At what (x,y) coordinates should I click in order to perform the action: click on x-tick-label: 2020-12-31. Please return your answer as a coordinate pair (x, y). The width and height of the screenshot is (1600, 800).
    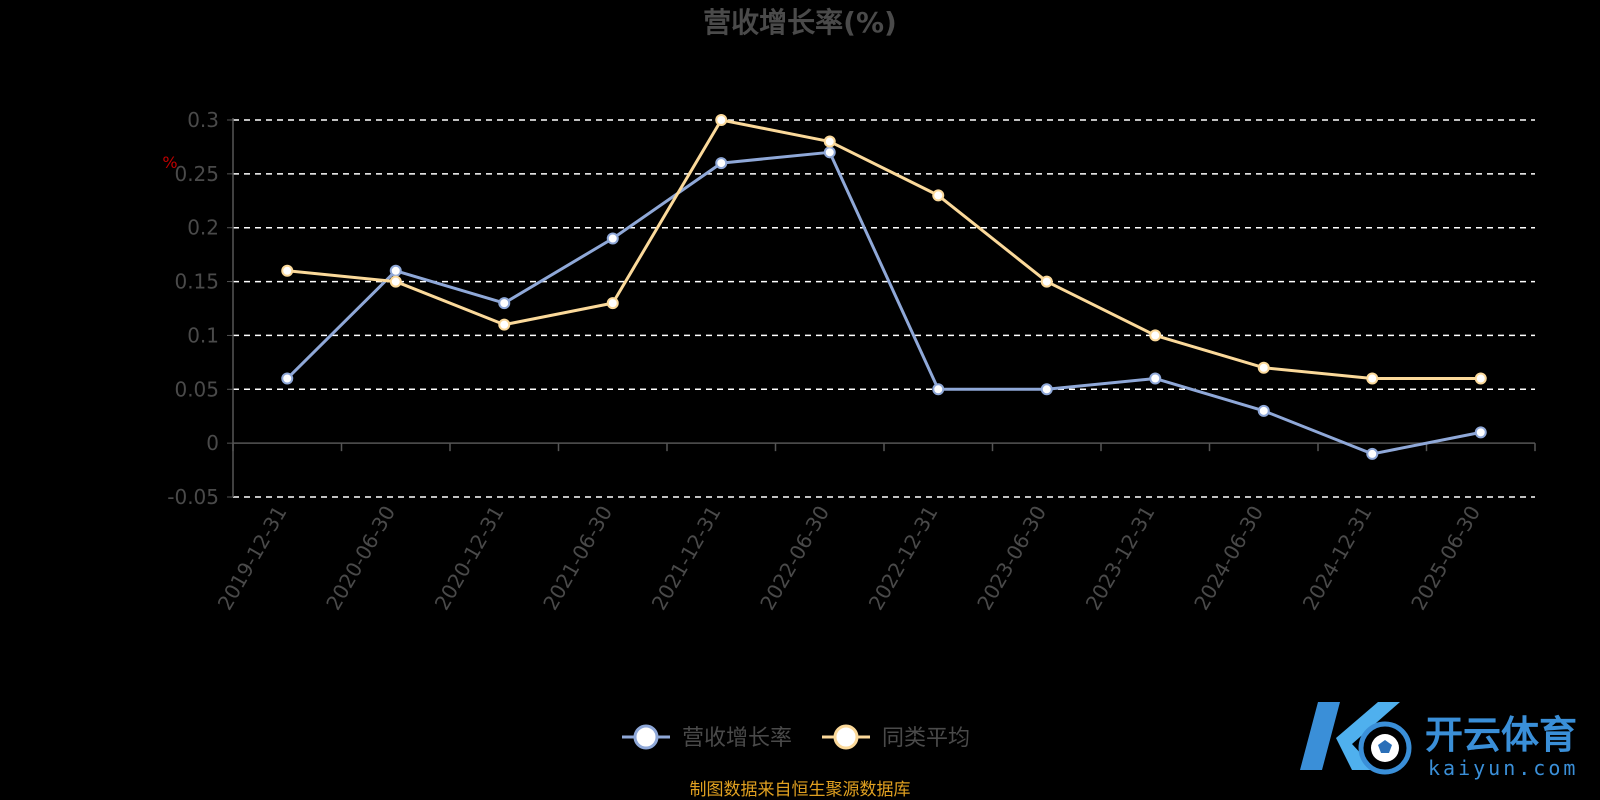
    Looking at the image, I should click on (469, 558).